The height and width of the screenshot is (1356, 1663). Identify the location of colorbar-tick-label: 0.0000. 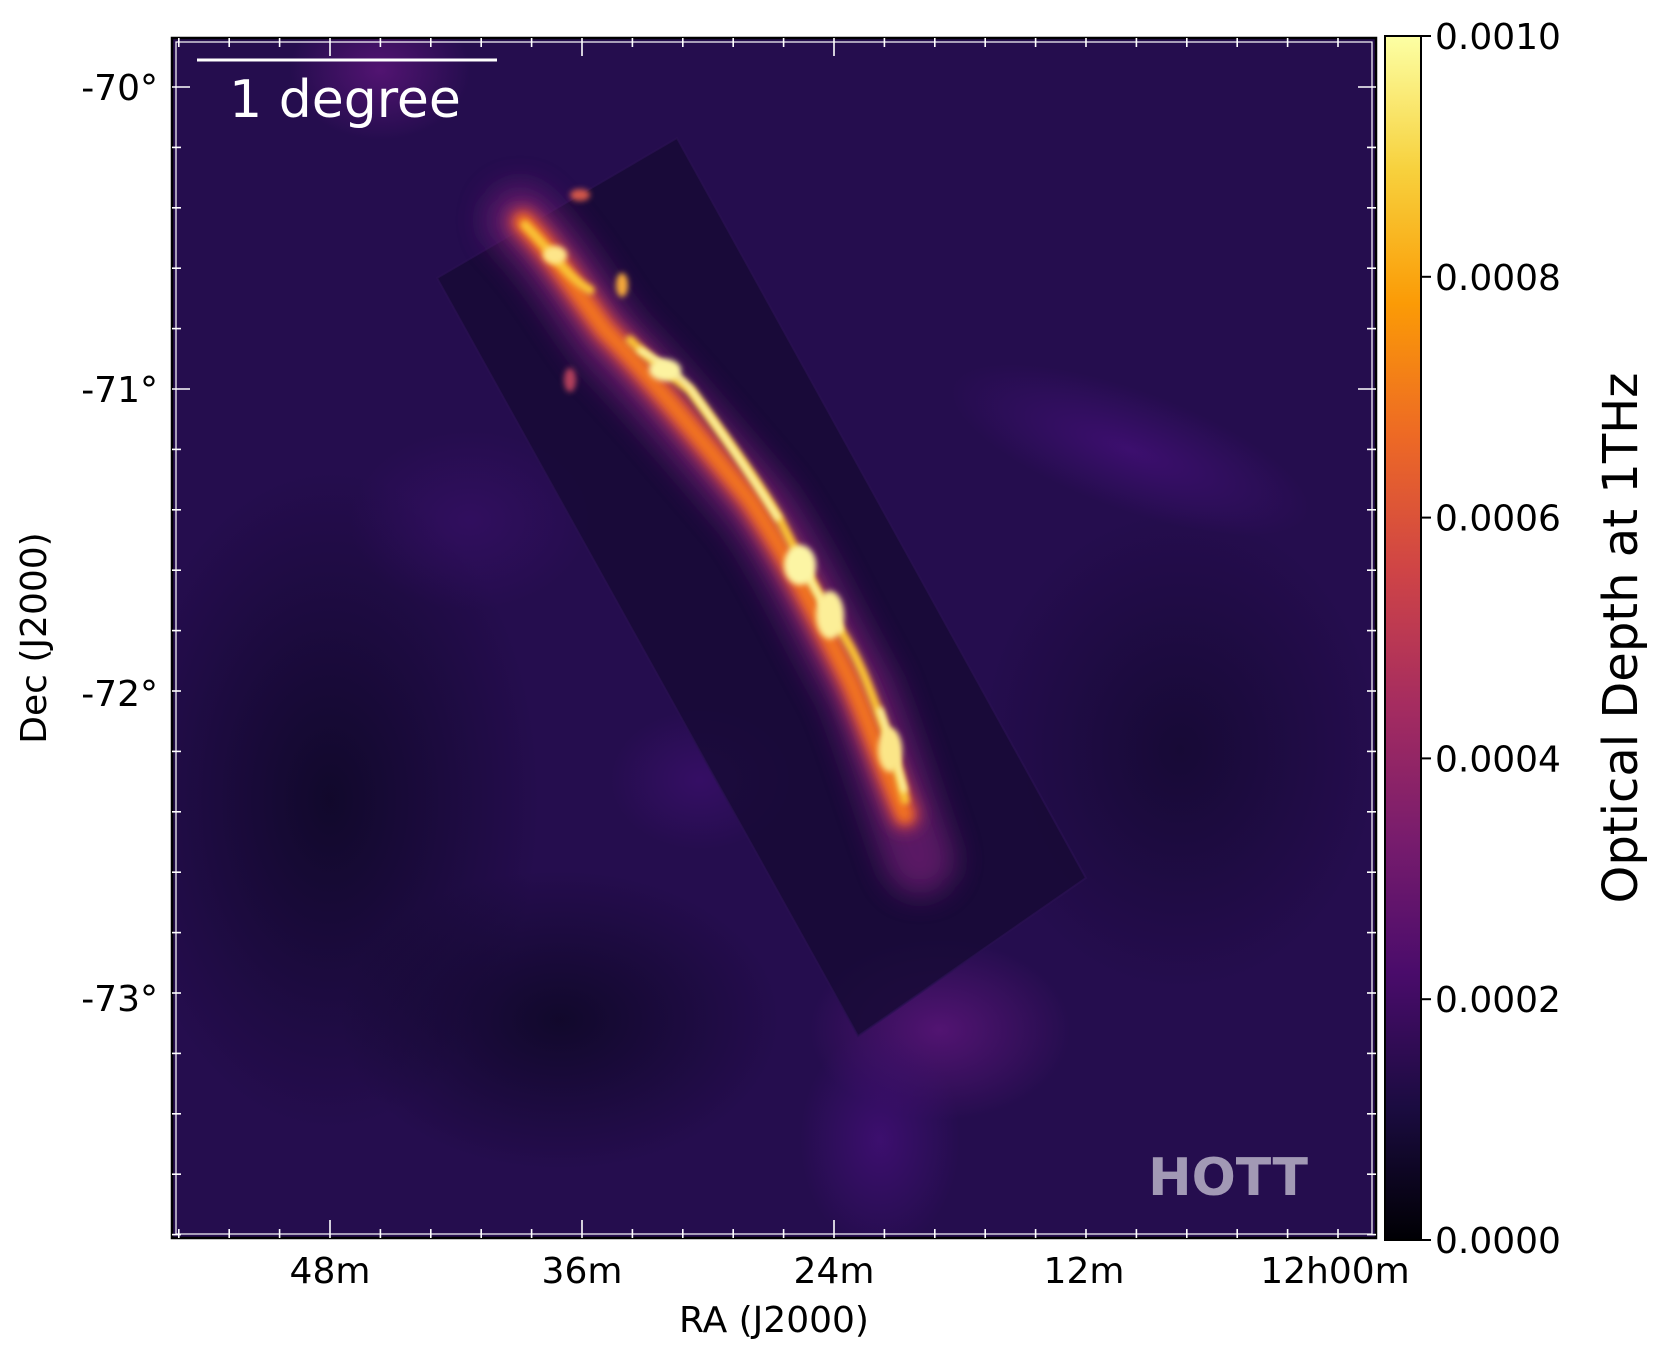
(1498, 1241).